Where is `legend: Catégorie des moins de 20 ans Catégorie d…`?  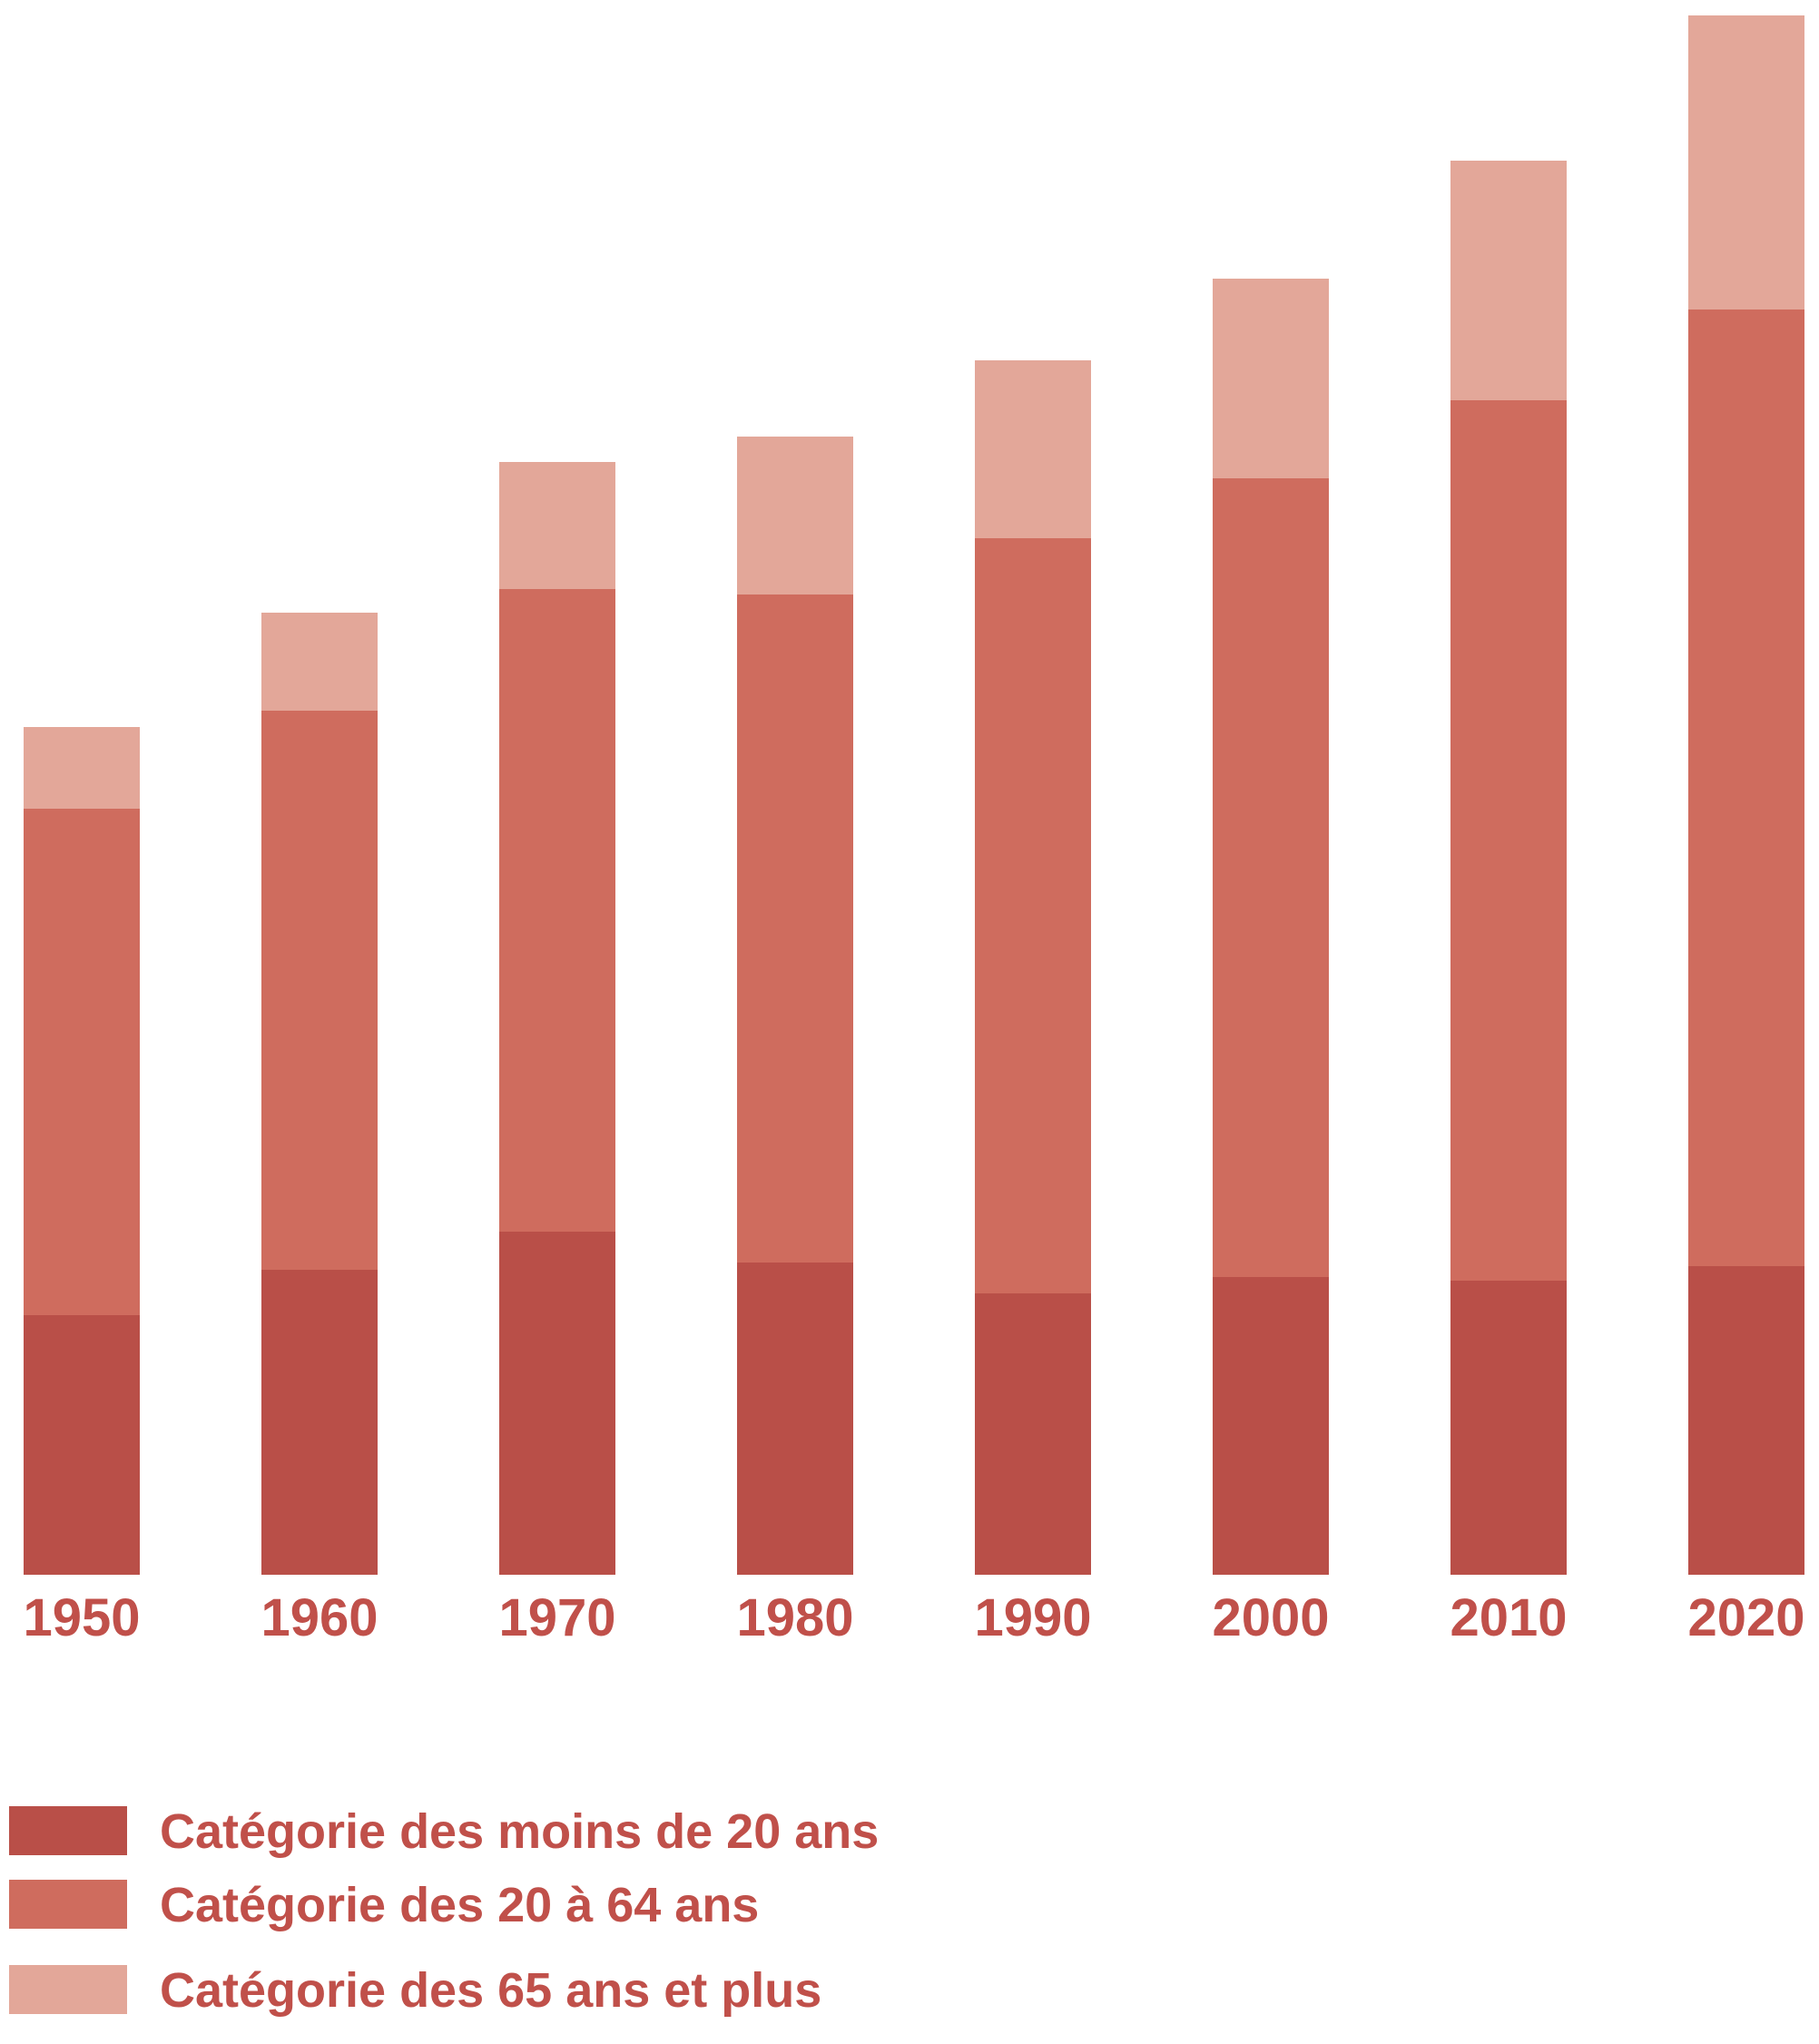 legend: Catégorie des moins de 20 ans Catégorie d… is located at coordinates (444, 1911).